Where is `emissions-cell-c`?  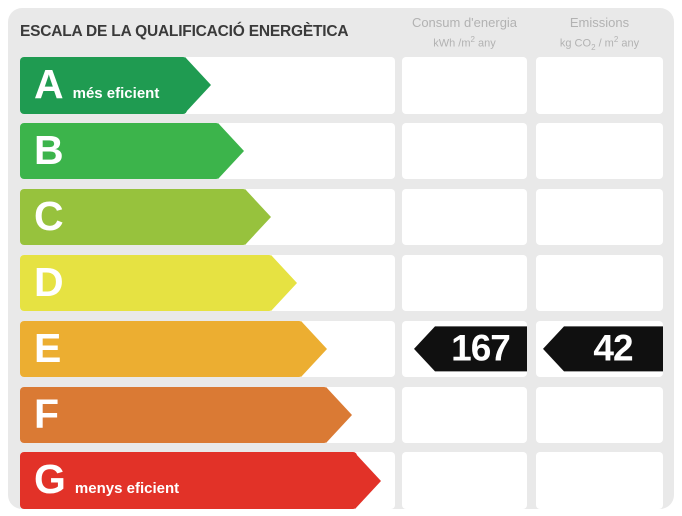
emissions-cell-c is located at coordinates (599, 217).